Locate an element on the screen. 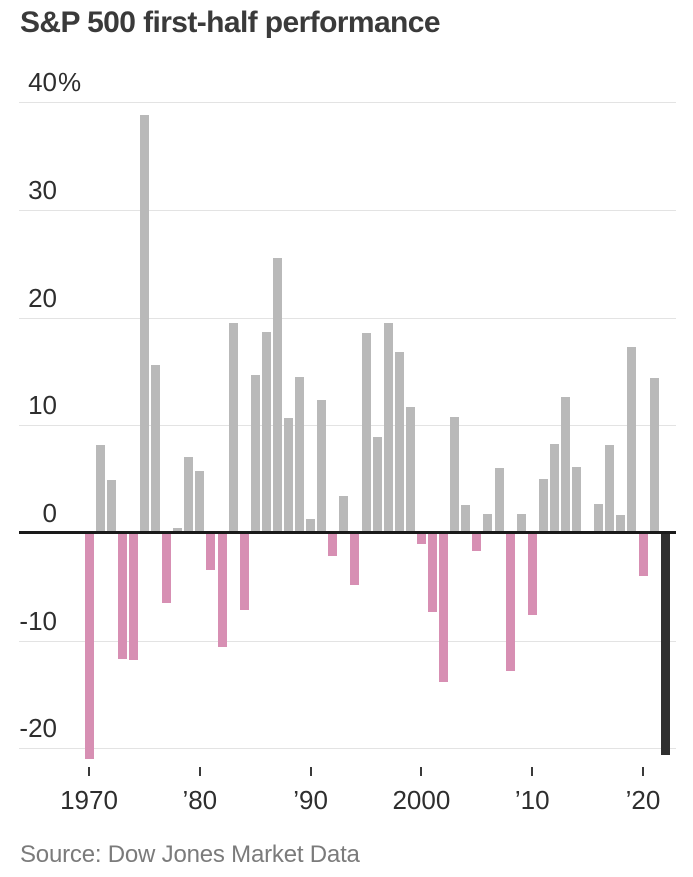  x-axis-label-2010: ’10 is located at coordinates (532, 800).